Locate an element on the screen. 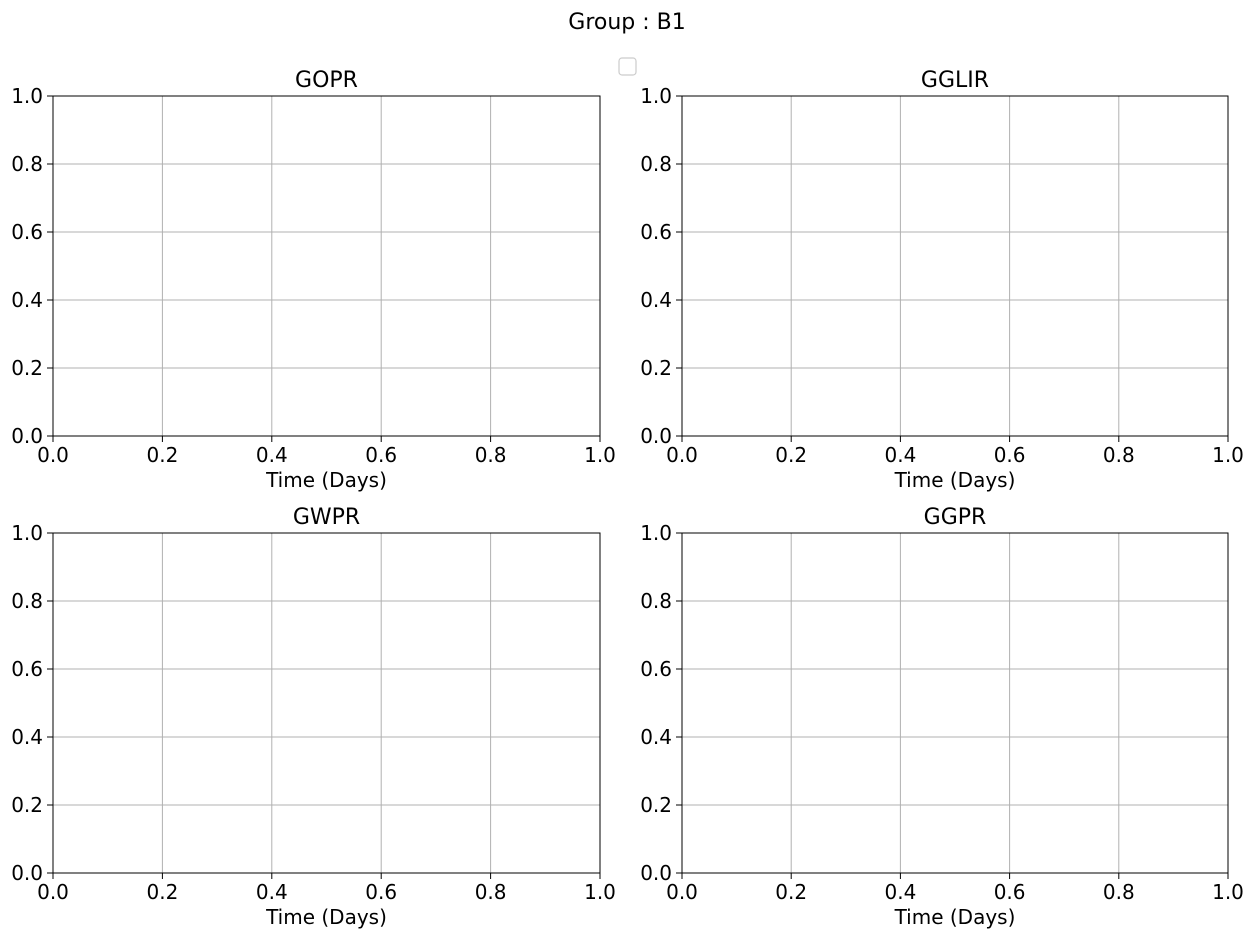  subplot-title: GWPR is located at coordinates (326, 517).